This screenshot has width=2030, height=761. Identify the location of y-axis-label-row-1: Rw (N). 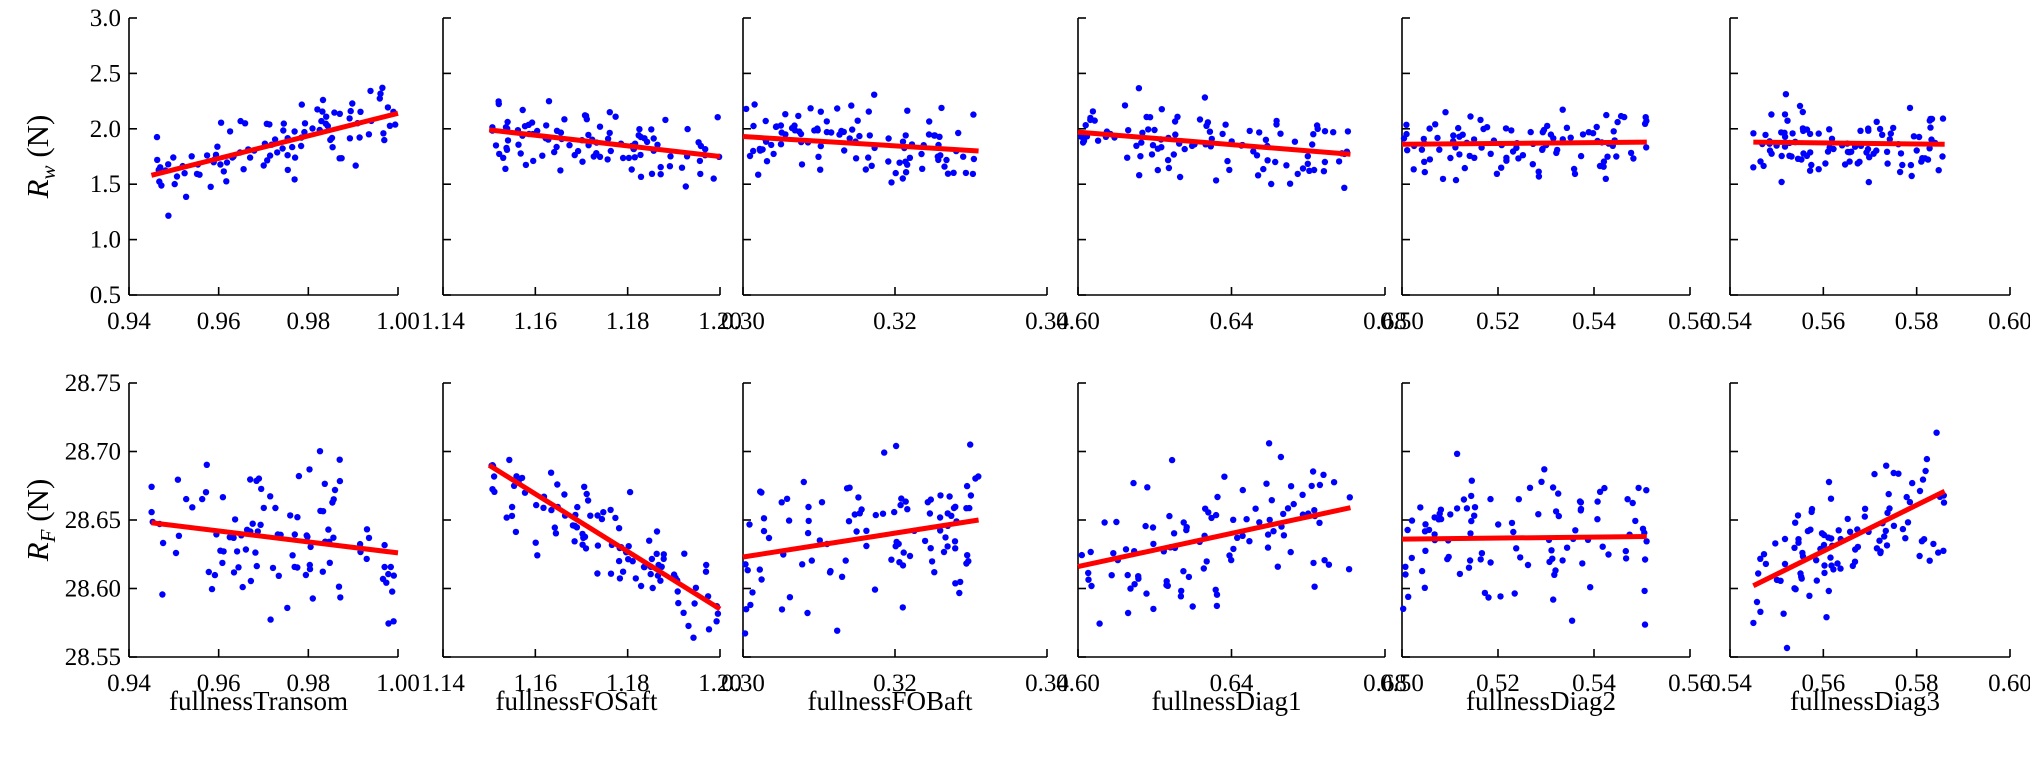
(40, 157).